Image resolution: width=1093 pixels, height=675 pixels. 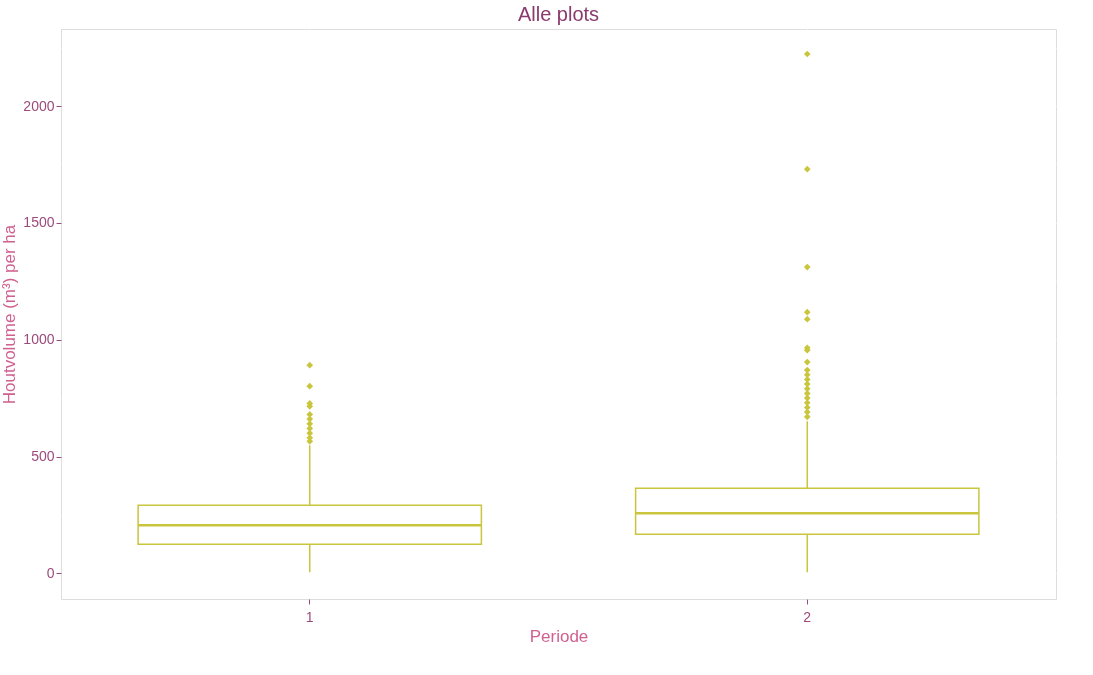 What do you see at coordinates (50, 572) in the screenshot?
I see `y-tick-label: 0` at bounding box center [50, 572].